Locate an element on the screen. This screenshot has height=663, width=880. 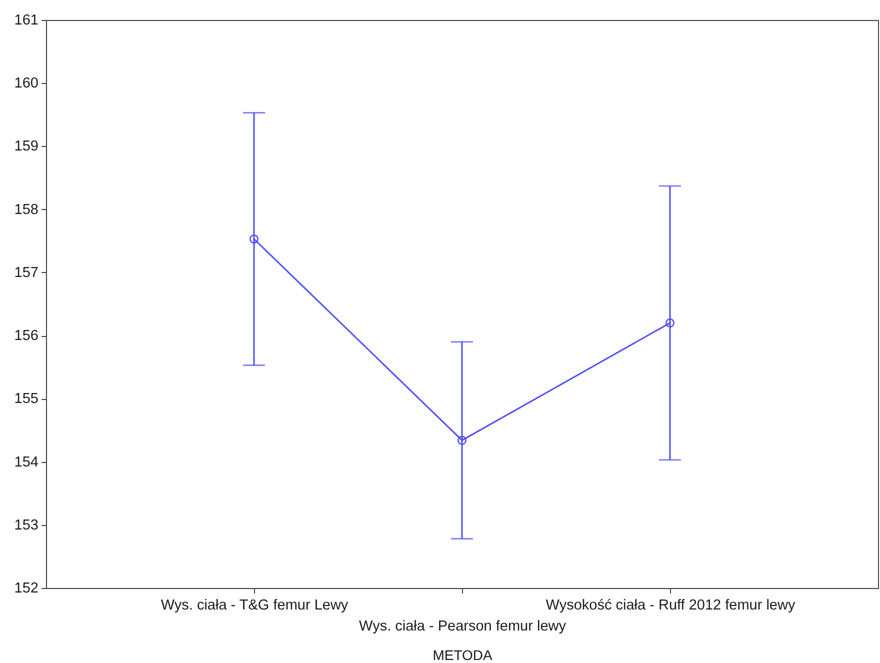
y-tick-label: 158 is located at coordinates (26, 210).